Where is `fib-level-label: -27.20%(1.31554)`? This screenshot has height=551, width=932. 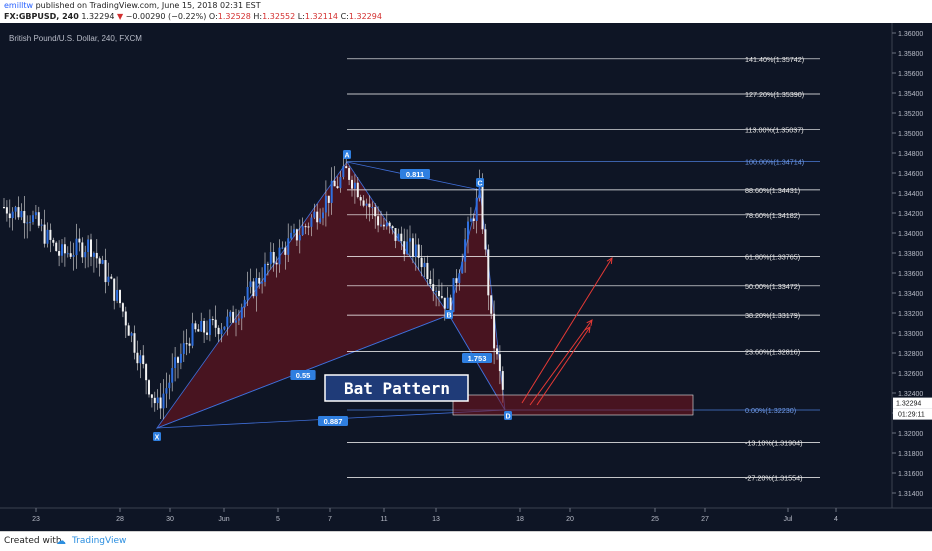 fib-level-label: -27.20%(1.31554) is located at coordinates (774, 478).